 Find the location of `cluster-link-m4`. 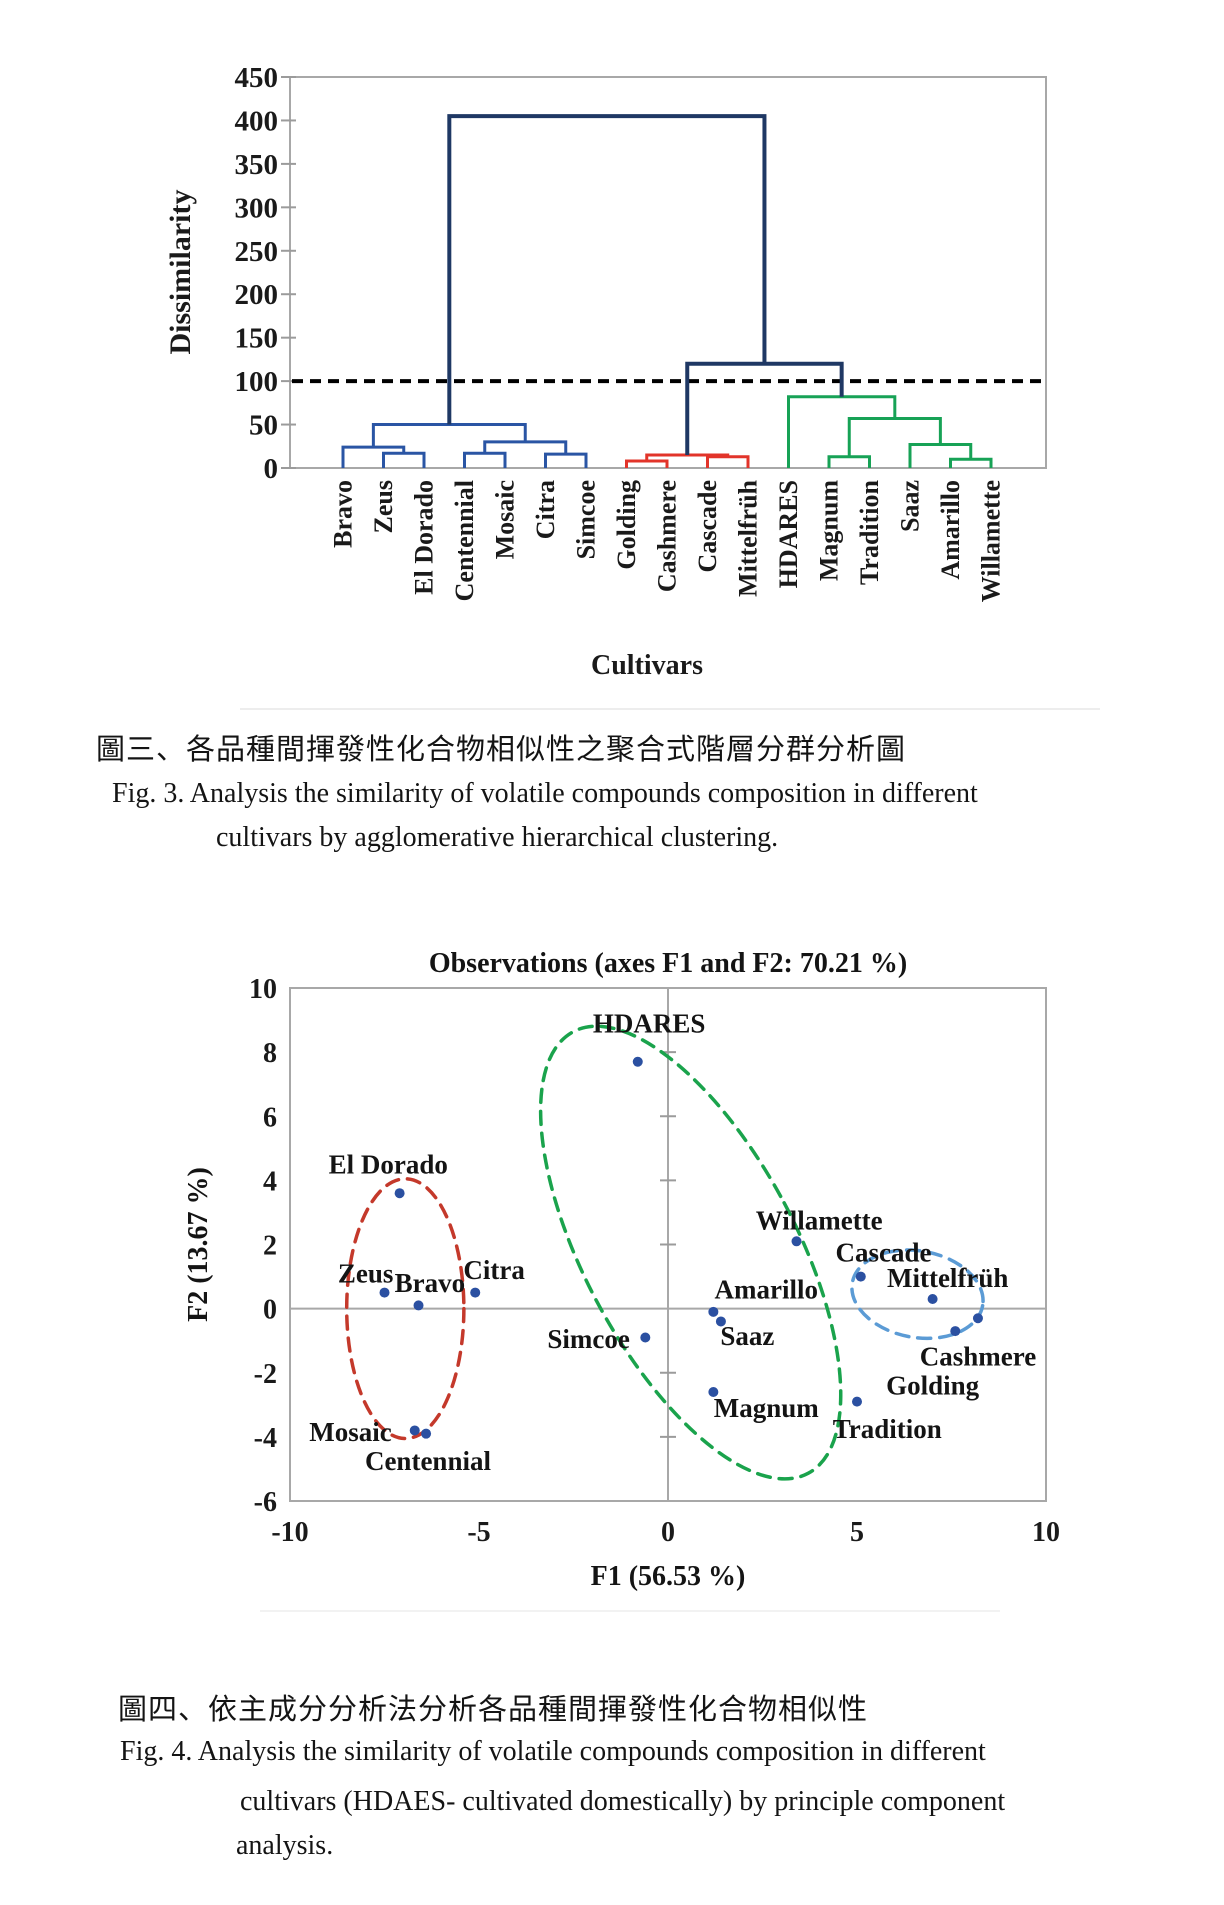

cluster-link-m4 is located at coordinates (566, 460).